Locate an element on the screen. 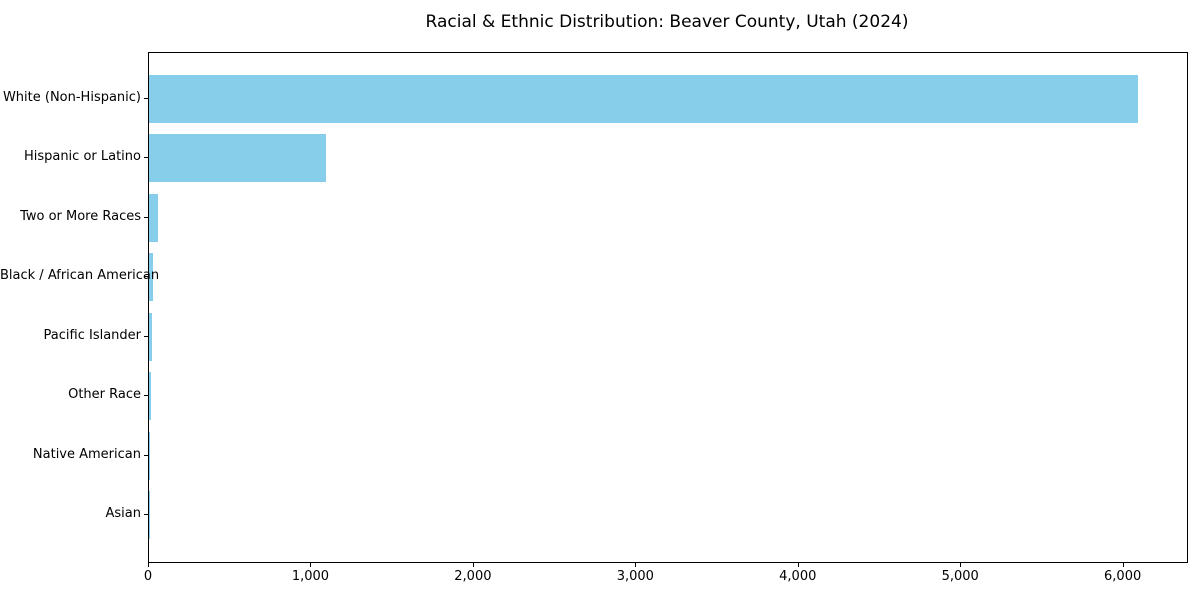  bar-pacific-islander is located at coordinates (150, 336).